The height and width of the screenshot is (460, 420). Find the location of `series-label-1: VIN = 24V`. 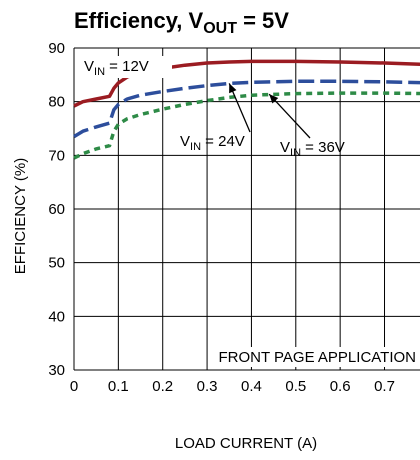

series-label-1: VIN = 24V is located at coordinates (212, 143).